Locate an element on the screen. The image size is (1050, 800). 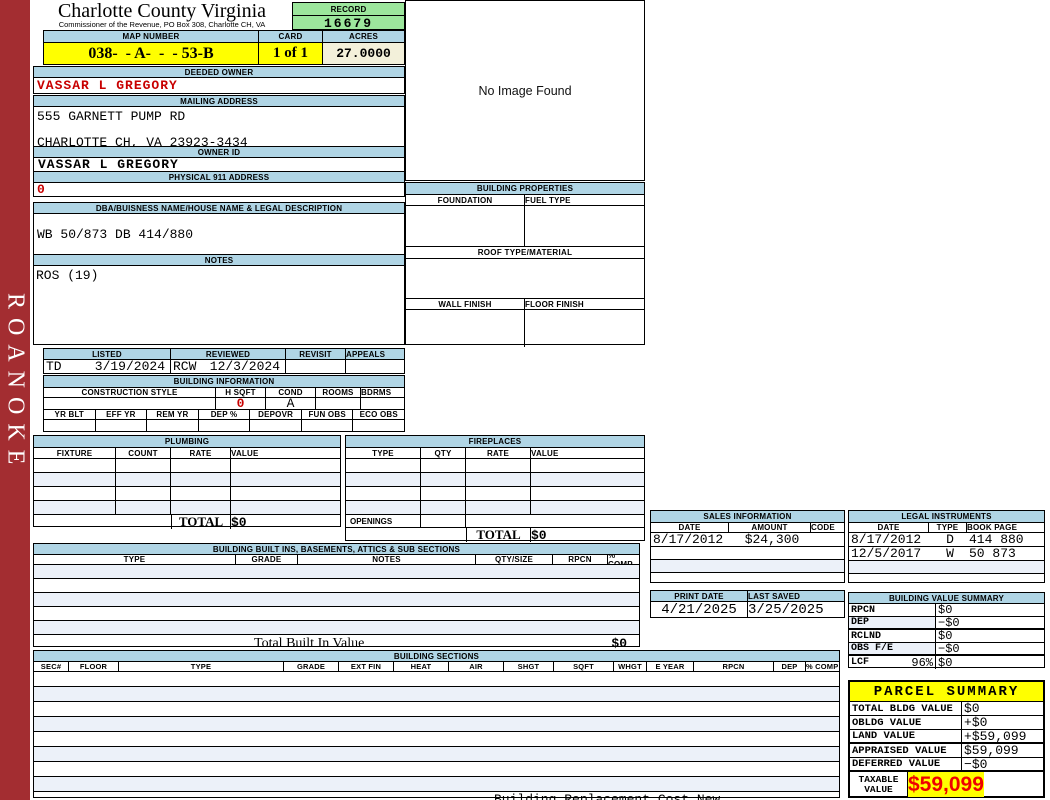
parcel-summary-title: PARCEL SUMMARY is located at coordinates (946, 692).